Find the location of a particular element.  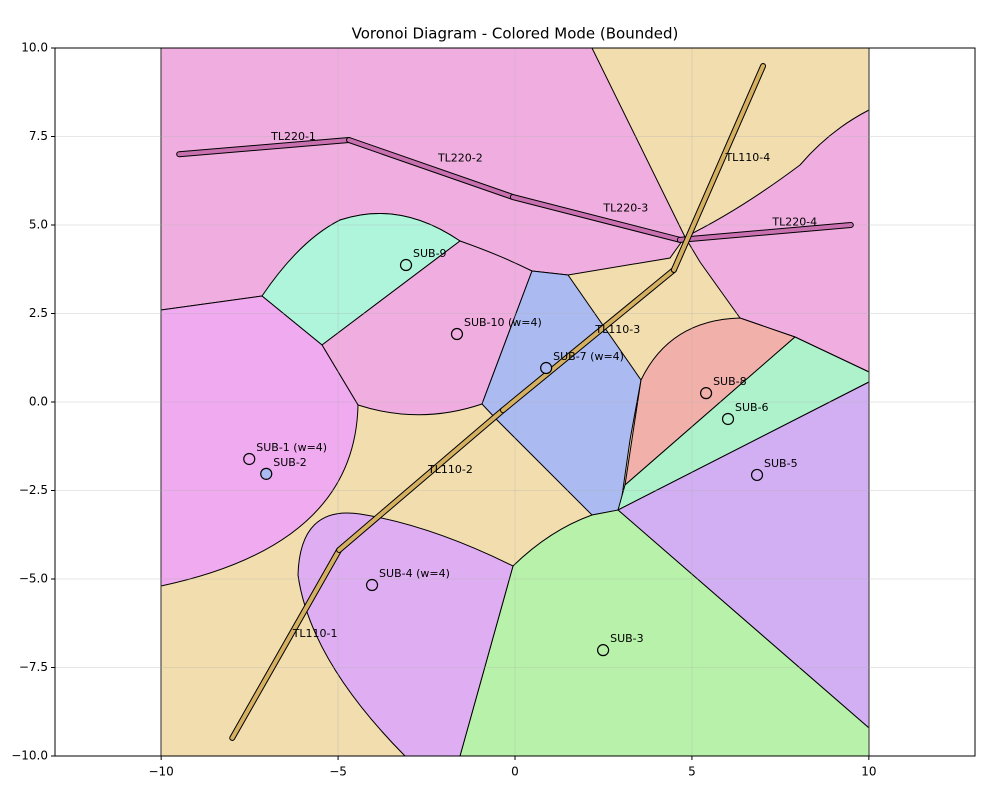

substation-label: SUB-10 (w=4) is located at coordinates (503, 322).